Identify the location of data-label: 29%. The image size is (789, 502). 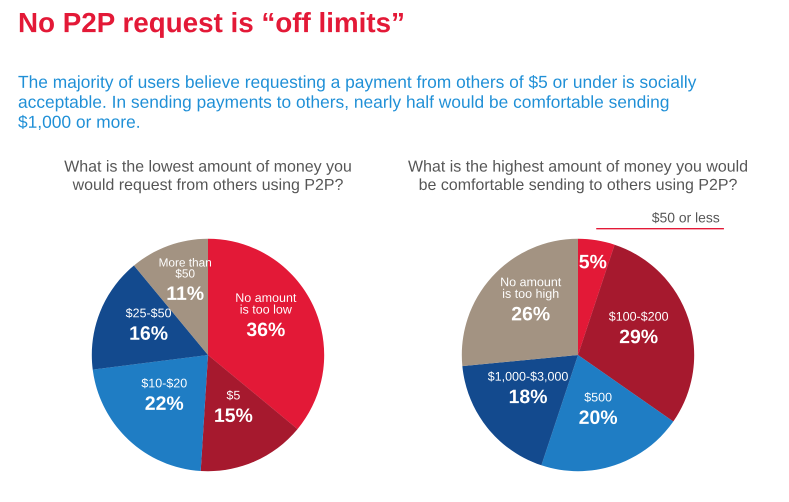
(639, 337).